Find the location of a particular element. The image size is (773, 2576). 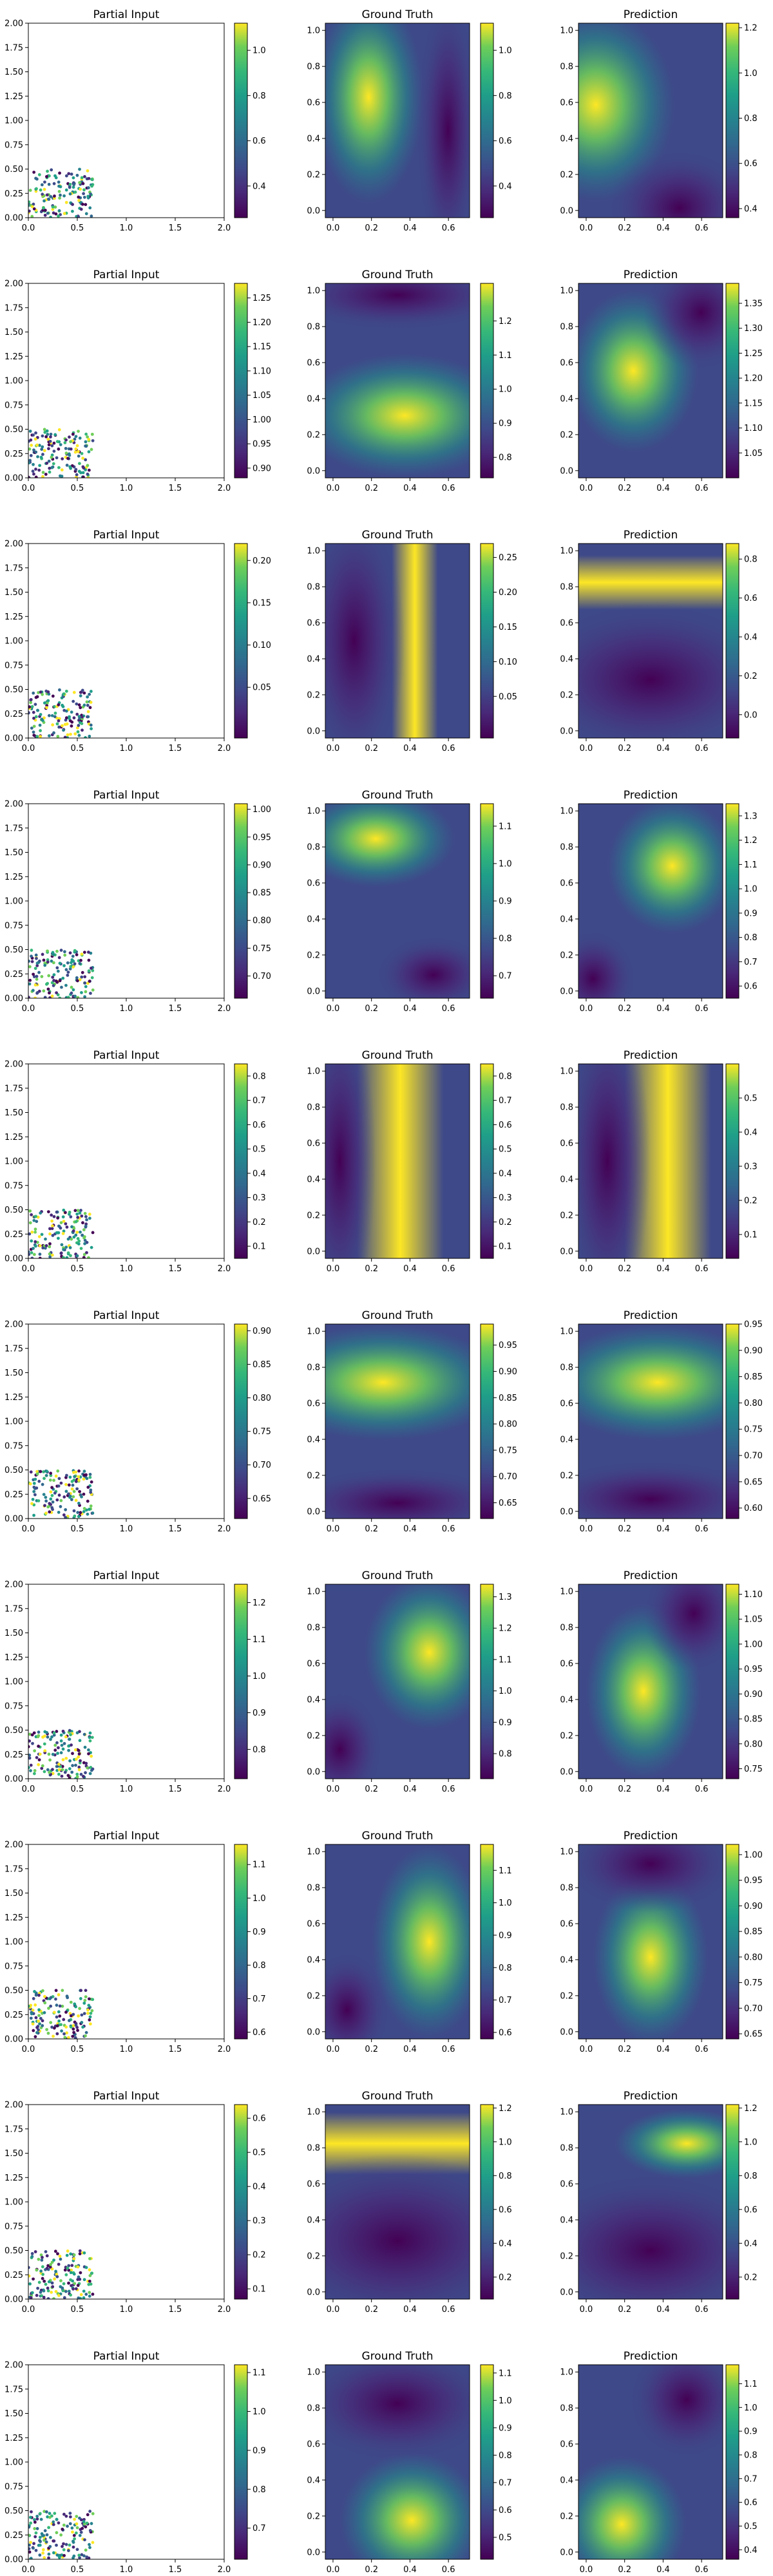

y-tick-label: 1.25 is located at coordinates (14, 878).